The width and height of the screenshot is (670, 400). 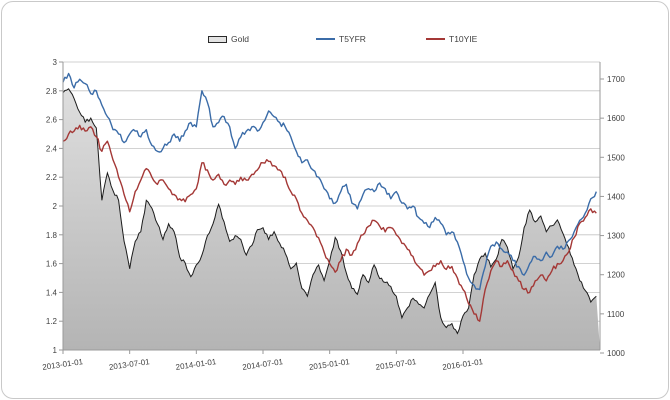 I want to click on left-axis-tick-label: 1.2, so click(x=52, y=321).